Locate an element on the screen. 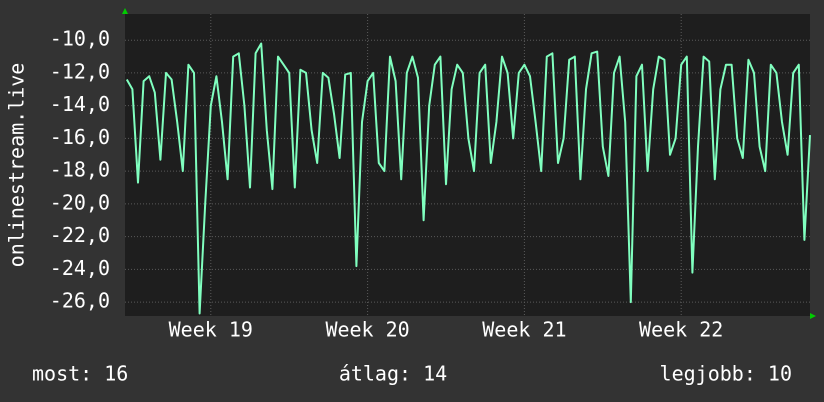  x-tick-label: Week 20 is located at coordinates (367, 330).